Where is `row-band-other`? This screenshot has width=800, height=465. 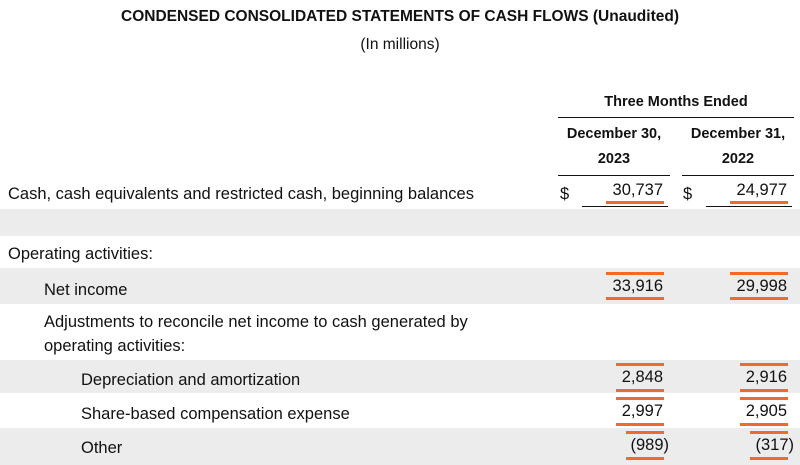 row-band-other is located at coordinates (400, 446).